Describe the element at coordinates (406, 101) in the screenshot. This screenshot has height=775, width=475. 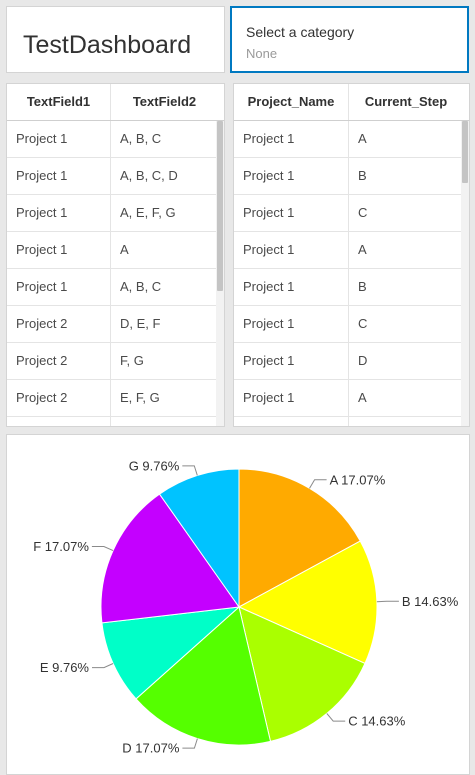
I see `column-header-current-step: Current_Step` at that location.